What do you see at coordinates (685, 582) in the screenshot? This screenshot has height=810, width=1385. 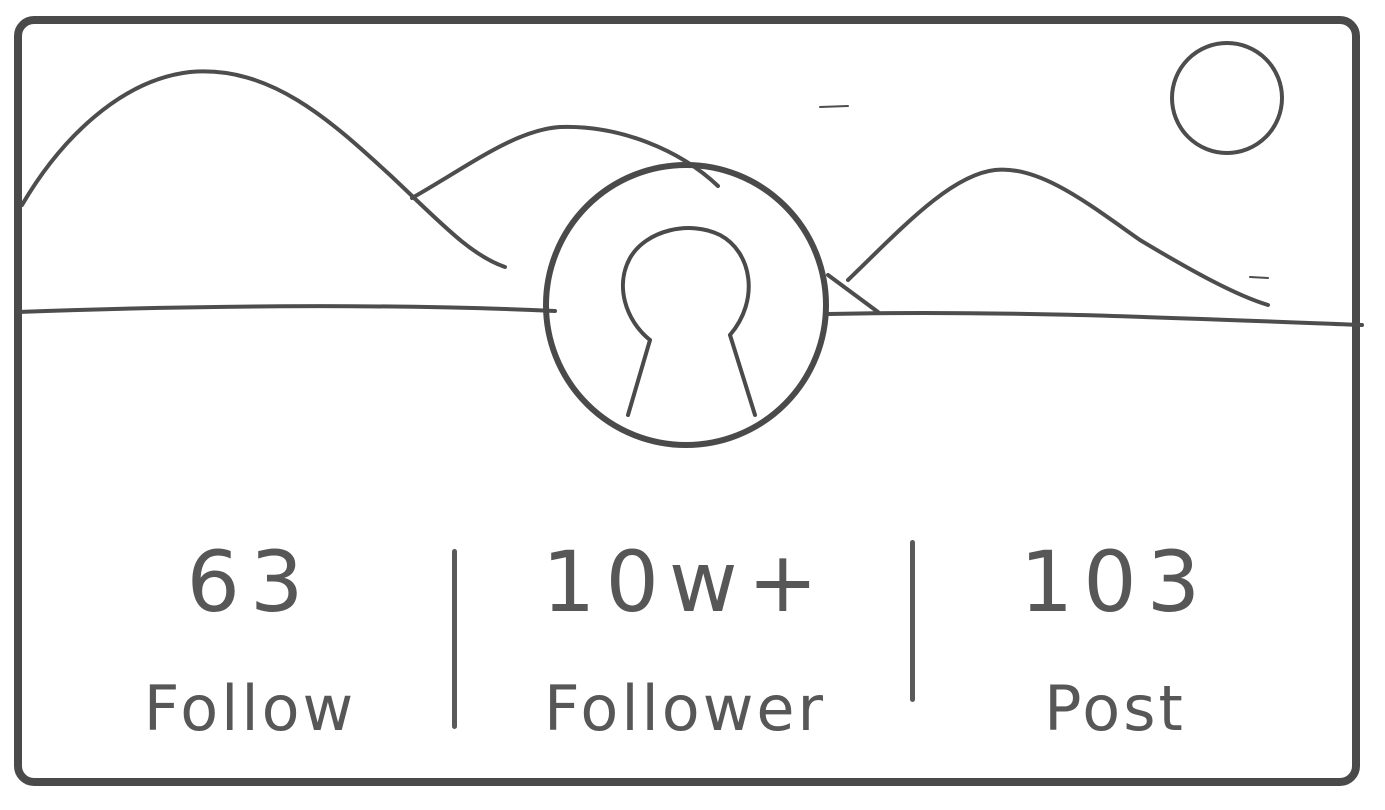 I see `follower-count: 10w+` at bounding box center [685, 582].